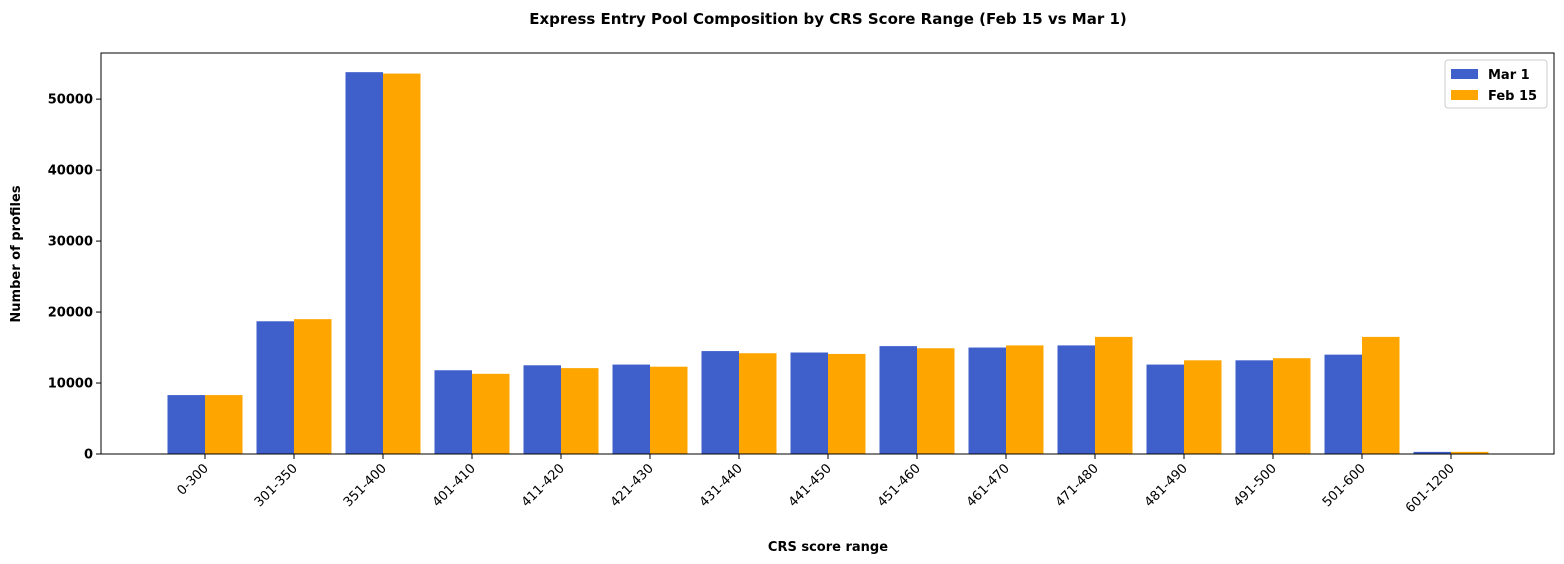 This screenshot has width=1564, height=564. I want to click on legend-label: Mar 1, so click(1509, 75).